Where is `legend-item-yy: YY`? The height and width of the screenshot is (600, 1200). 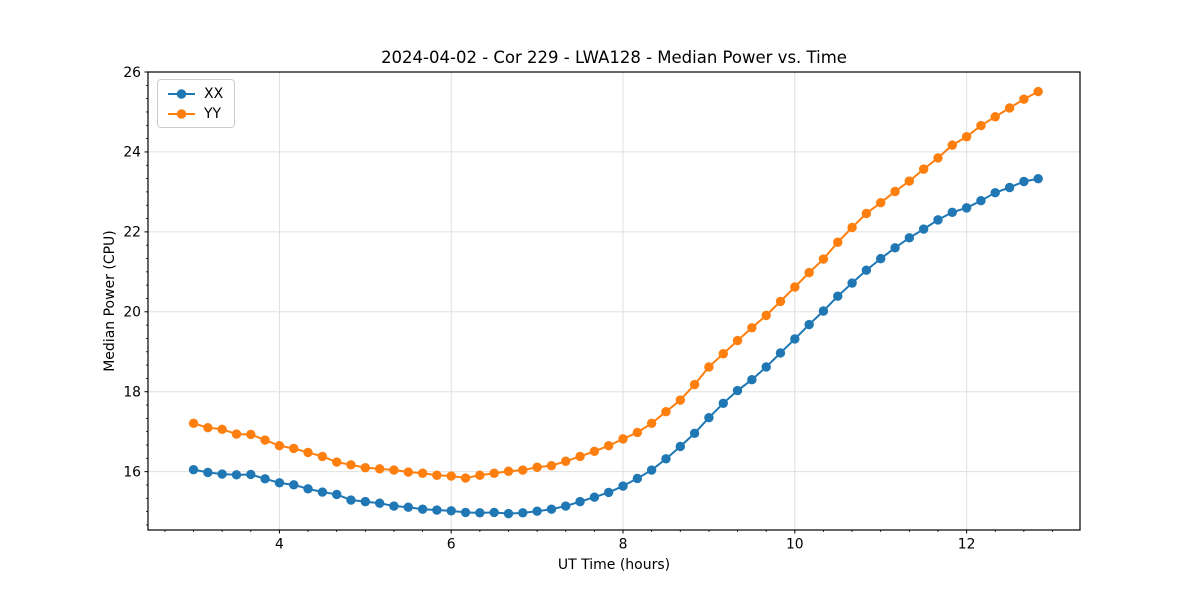 legend-item-yy: YY is located at coordinates (194, 113).